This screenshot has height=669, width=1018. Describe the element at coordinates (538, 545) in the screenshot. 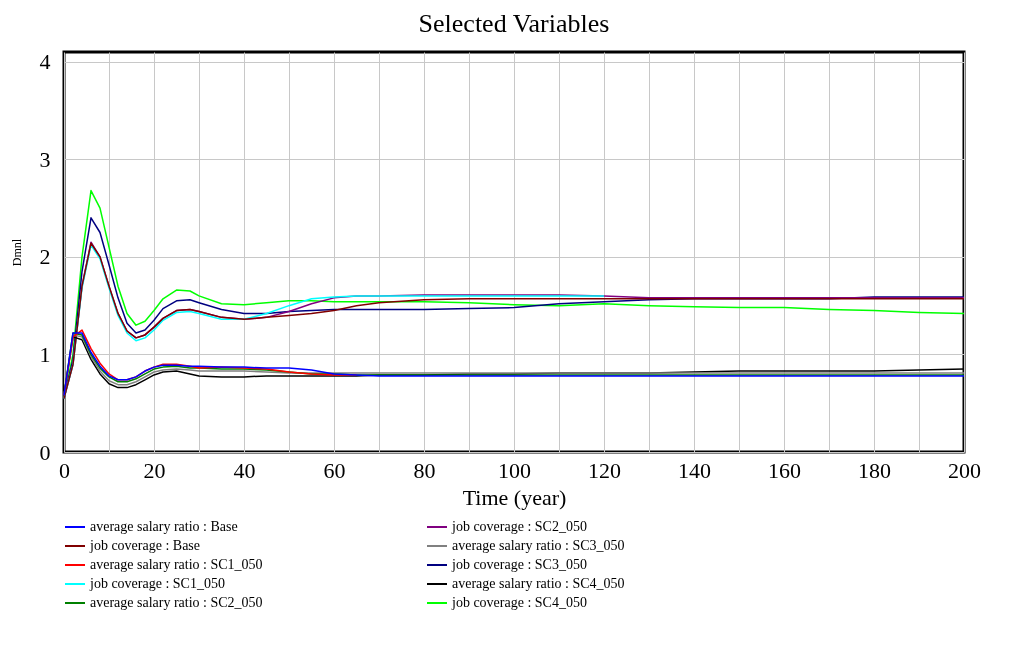

I see `legend-label: average salary ratio : SC3_050` at that location.